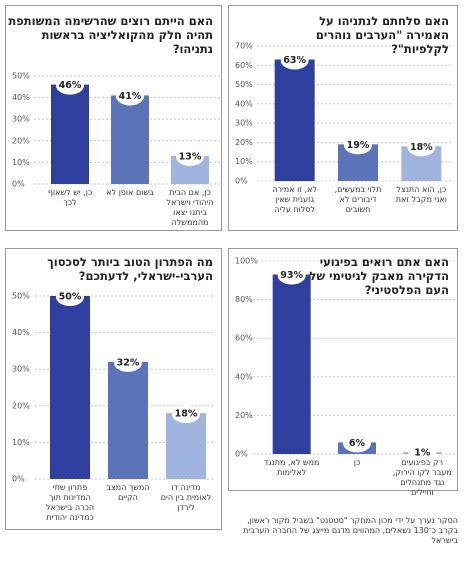 The height and width of the screenshot is (571, 465). I want to click on value-label: 50%, so click(70, 297).